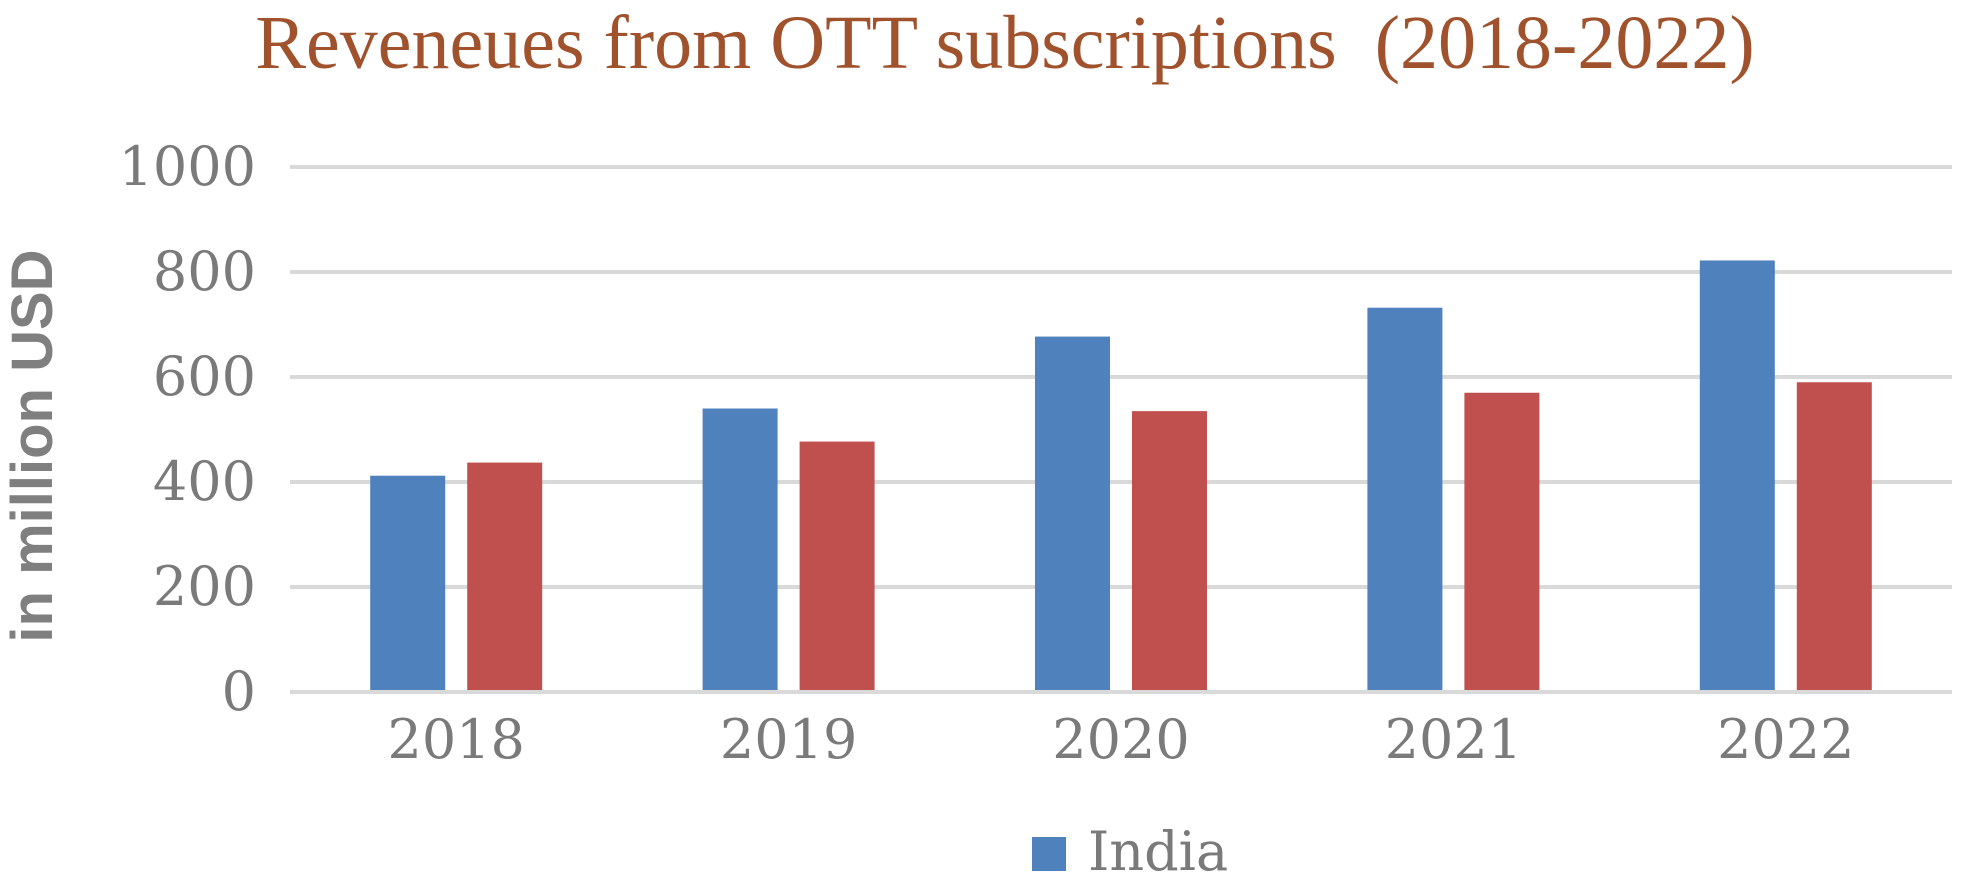 The height and width of the screenshot is (877, 1978). Describe the element at coordinates (204, 376) in the screenshot. I see `y-tick-label: 600` at that location.